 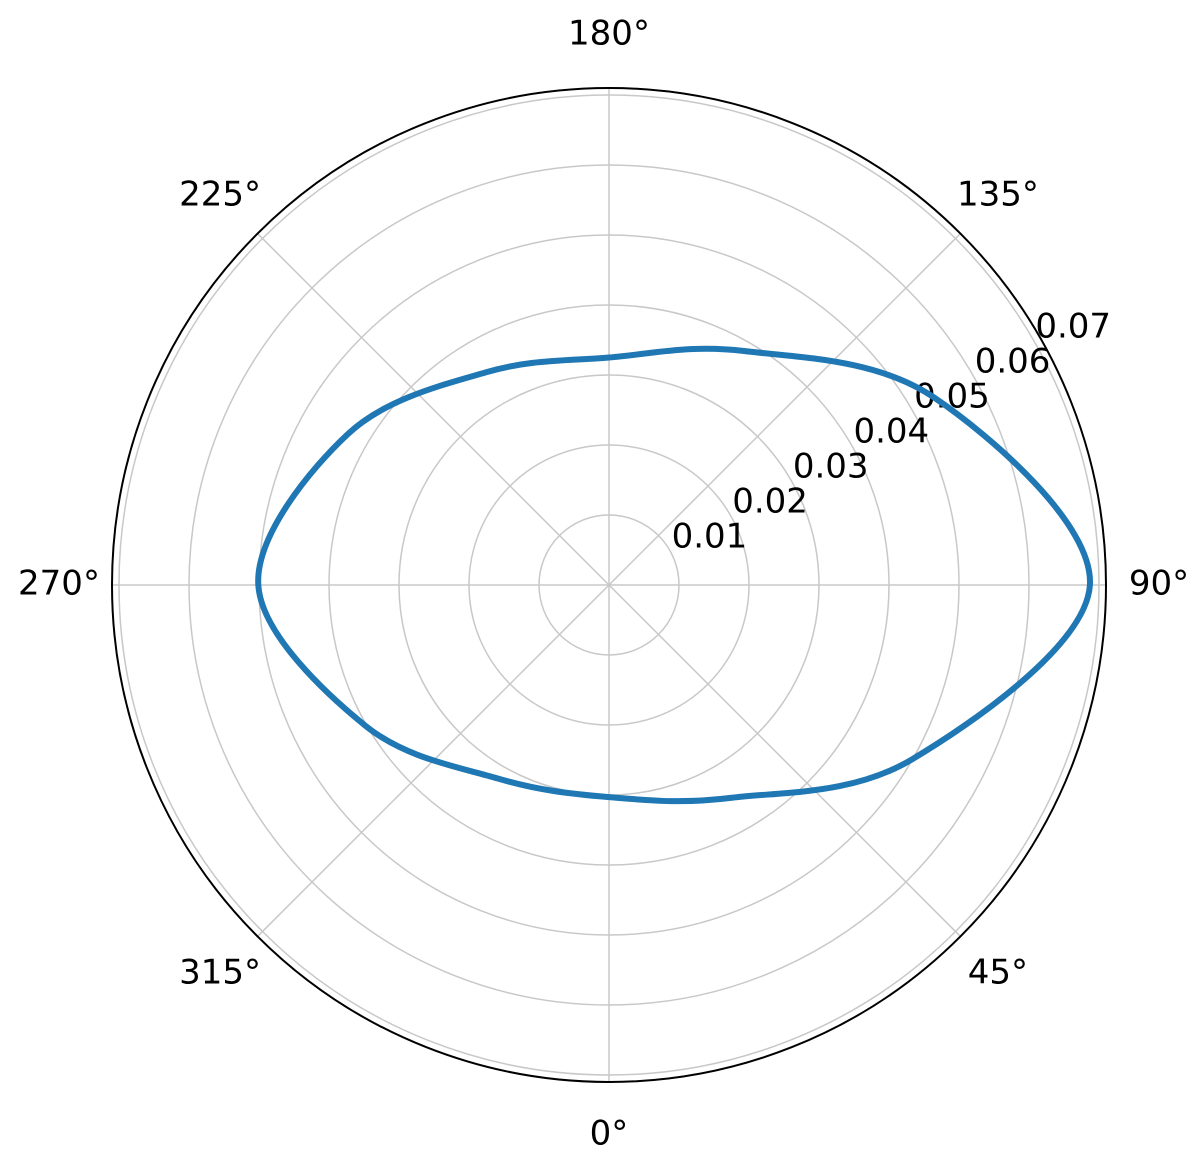 What do you see at coordinates (220, 972) in the screenshot?
I see `theta-tick-label: 315°` at bounding box center [220, 972].